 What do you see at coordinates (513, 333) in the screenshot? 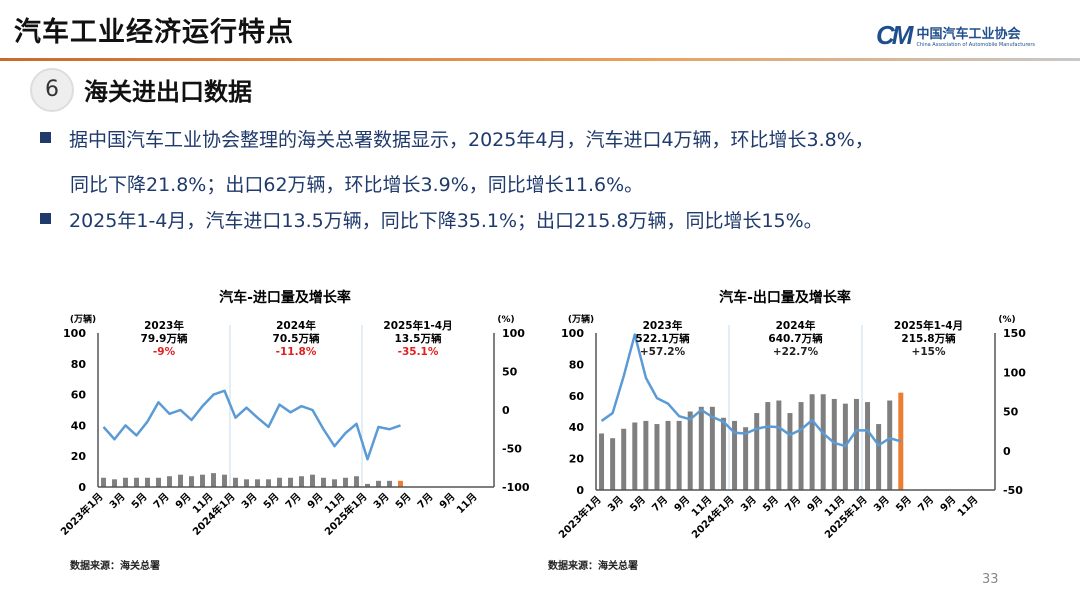
I see `right-tick-label: 100` at bounding box center [513, 333].